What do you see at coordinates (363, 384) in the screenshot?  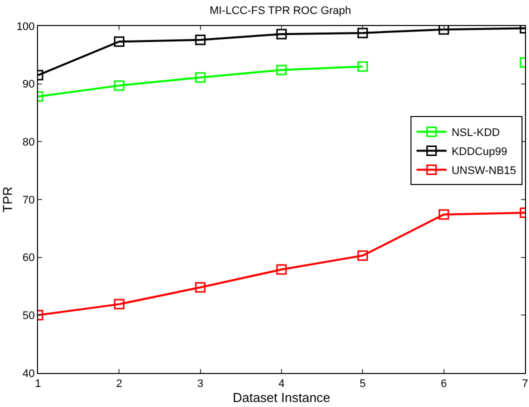 I see `x-tick-label: 5` at bounding box center [363, 384].